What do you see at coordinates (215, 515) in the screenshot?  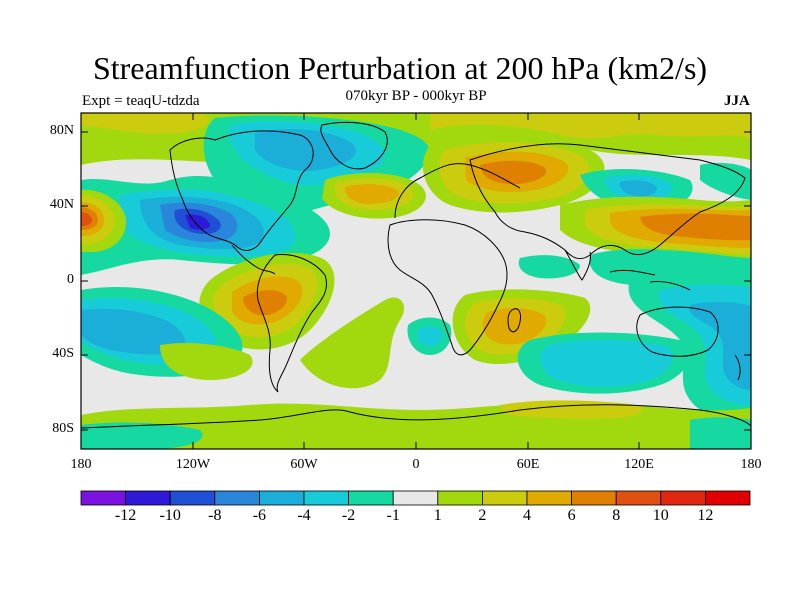 I see `colorbar-label: -8` at bounding box center [215, 515].